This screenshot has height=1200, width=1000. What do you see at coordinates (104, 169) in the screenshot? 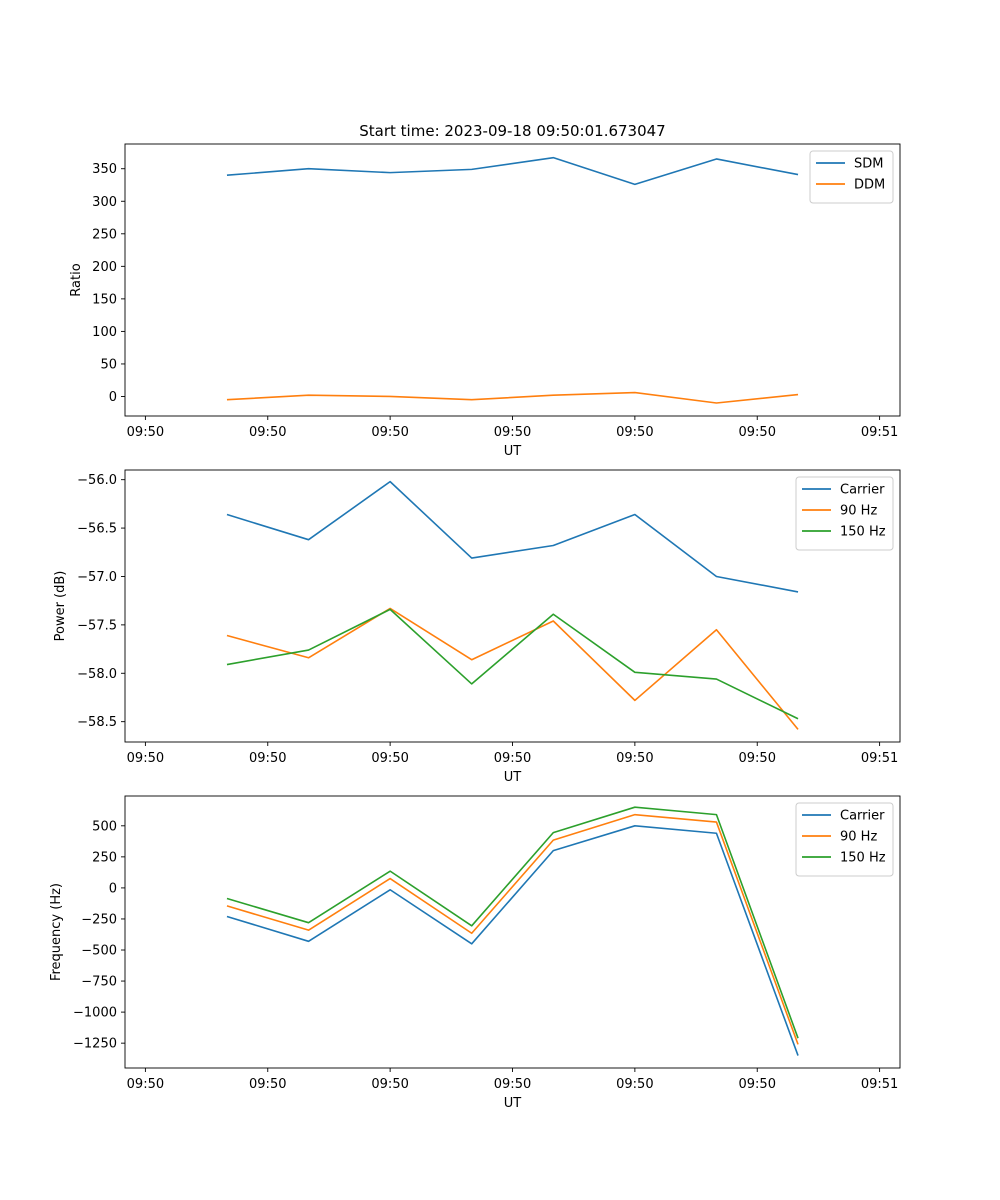
I see `y-tick-label: 350` at bounding box center [104, 169].